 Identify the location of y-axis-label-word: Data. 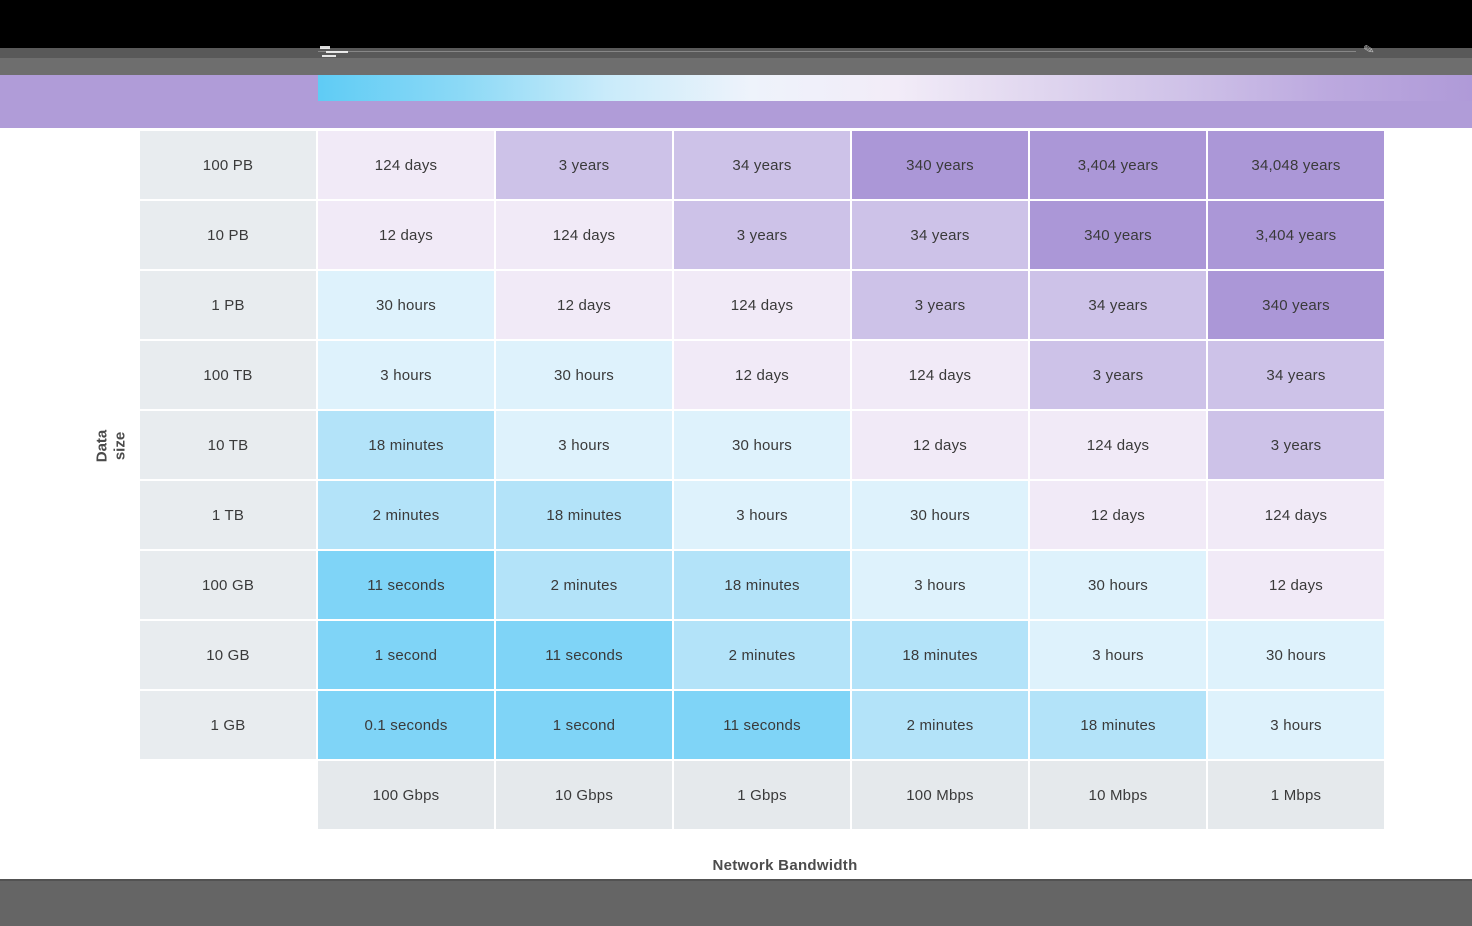
(101, 446).